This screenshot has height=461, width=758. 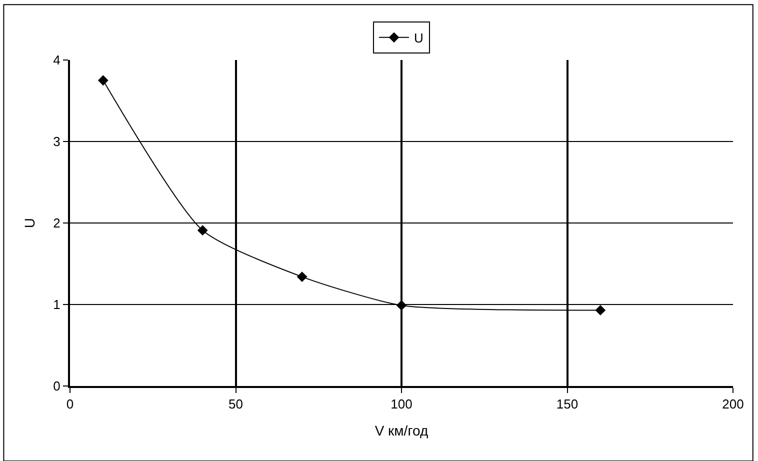 I want to click on y-tick-label: 3, so click(x=56, y=142).